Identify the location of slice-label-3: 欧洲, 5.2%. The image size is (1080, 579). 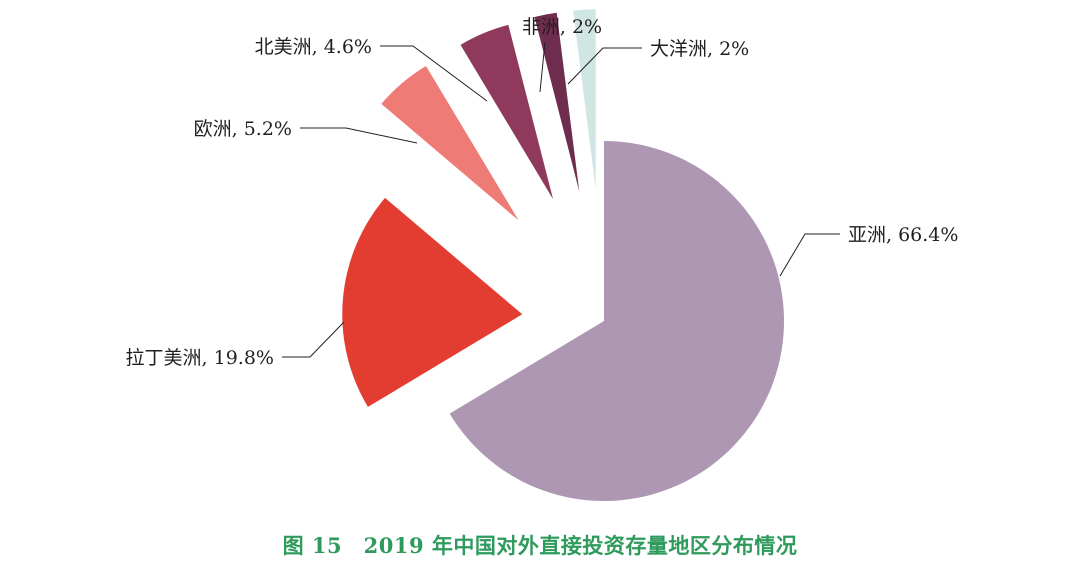
(243, 129).